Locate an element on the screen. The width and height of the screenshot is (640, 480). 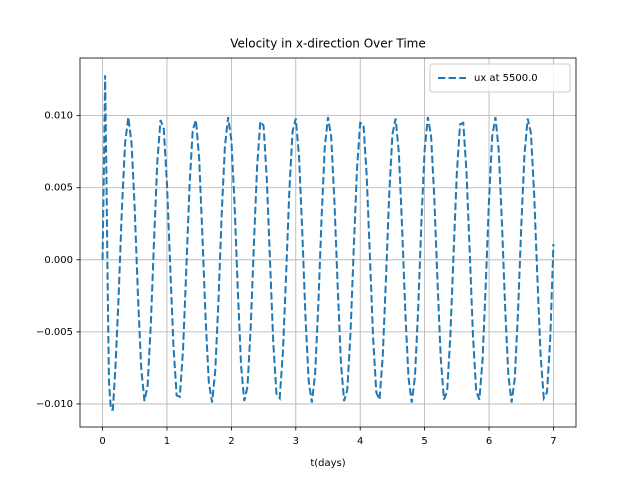
legend-box is located at coordinates (500, 78).